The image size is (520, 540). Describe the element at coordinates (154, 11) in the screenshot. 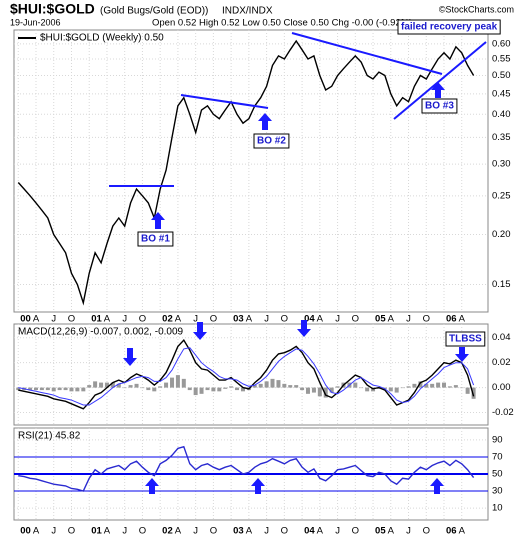

I see `description: (Gold Bugs/Gold (EOD))` at that location.